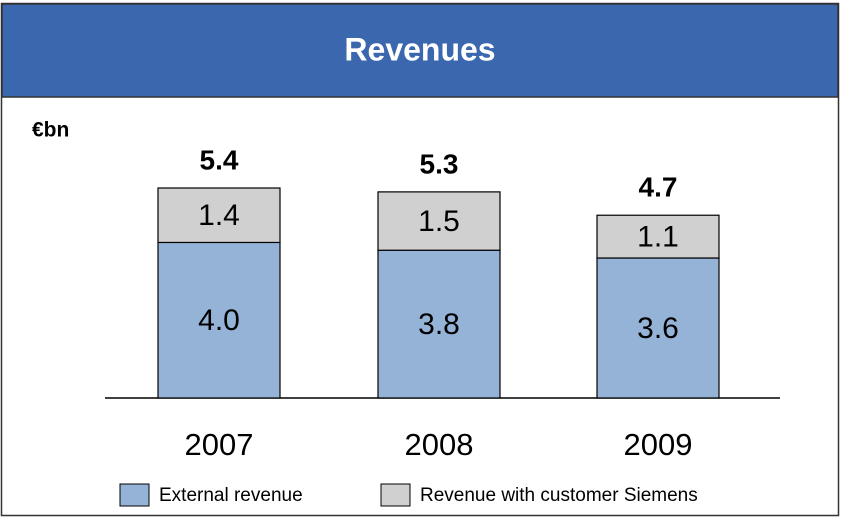 The width and height of the screenshot is (841, 518). Describe the element at coordinates (231, 495) in the screenshot. I see `legend-label: External revenue` at that location.